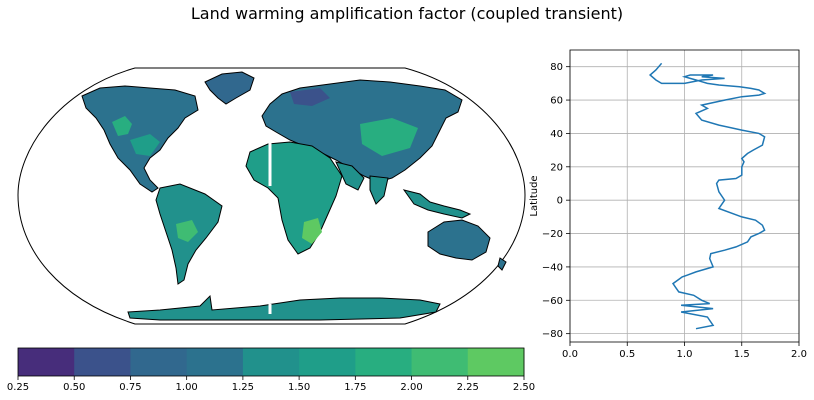  What do you see at coordinates (552, 301) in the screenshot?
I see `y-tick-label: −60` at bounding box center [552, 301].